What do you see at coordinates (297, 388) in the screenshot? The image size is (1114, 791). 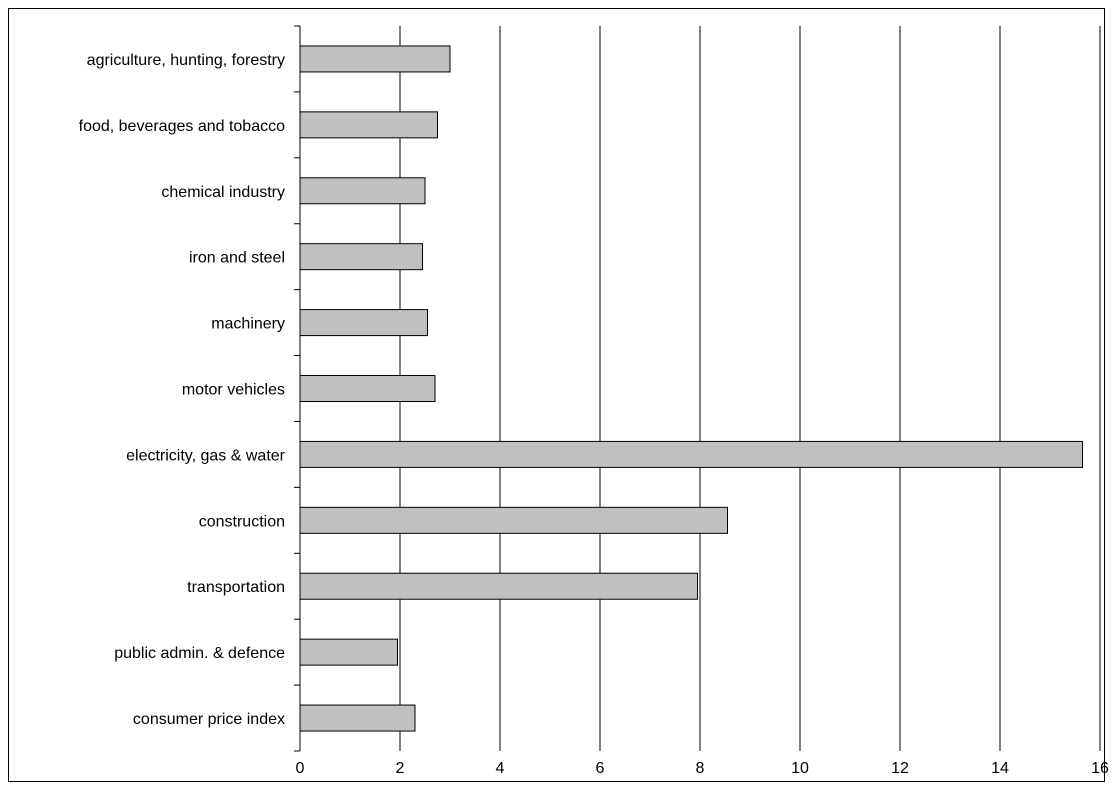 I see `y-axis` at bounding box center [297, 388].